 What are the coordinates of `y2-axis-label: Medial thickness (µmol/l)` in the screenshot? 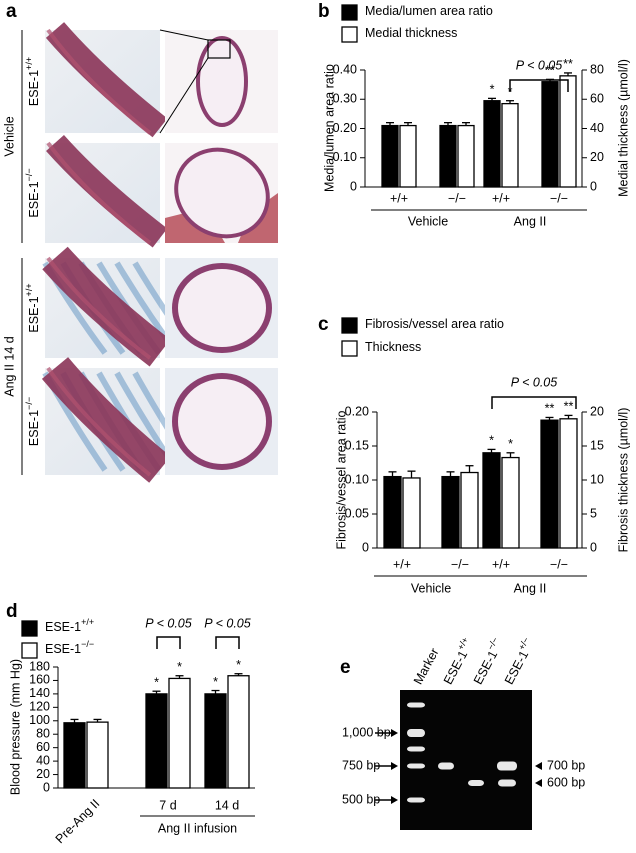 It's located at (623, 128).